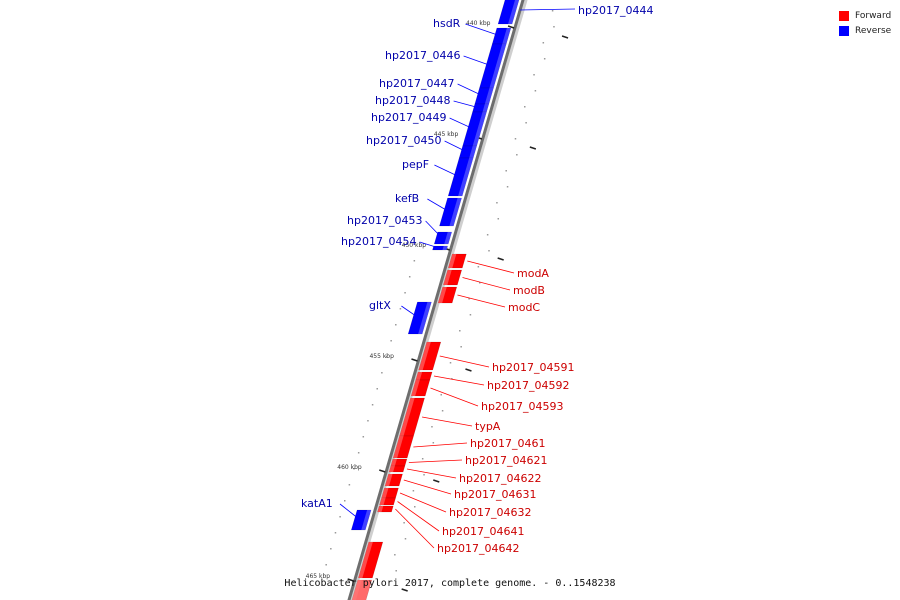 The image size is (900, 600). Describe the element at coordinates (393, 462) in the screenshot. I see `gene-hp2017_04621-shade` at that location.